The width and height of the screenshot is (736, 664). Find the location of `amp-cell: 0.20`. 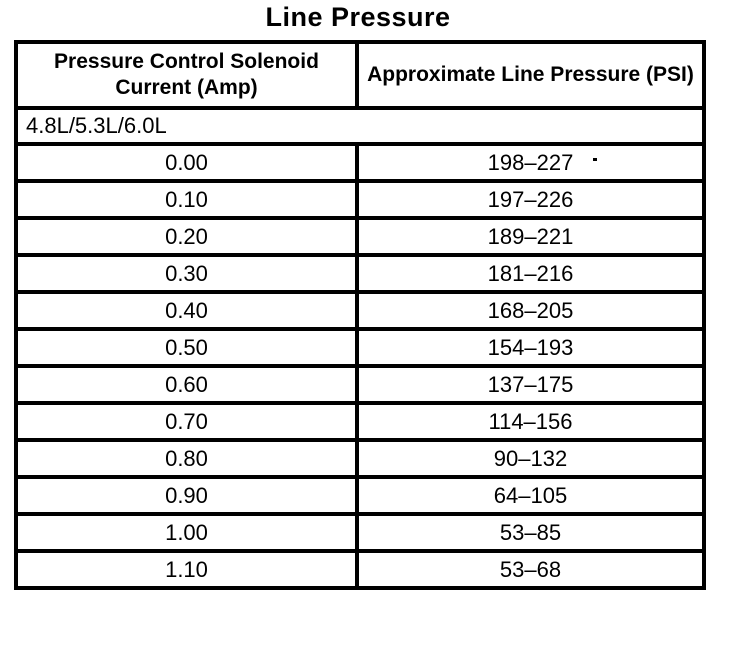

amp-cell: 0.20 is located at coordinates (186, 236).